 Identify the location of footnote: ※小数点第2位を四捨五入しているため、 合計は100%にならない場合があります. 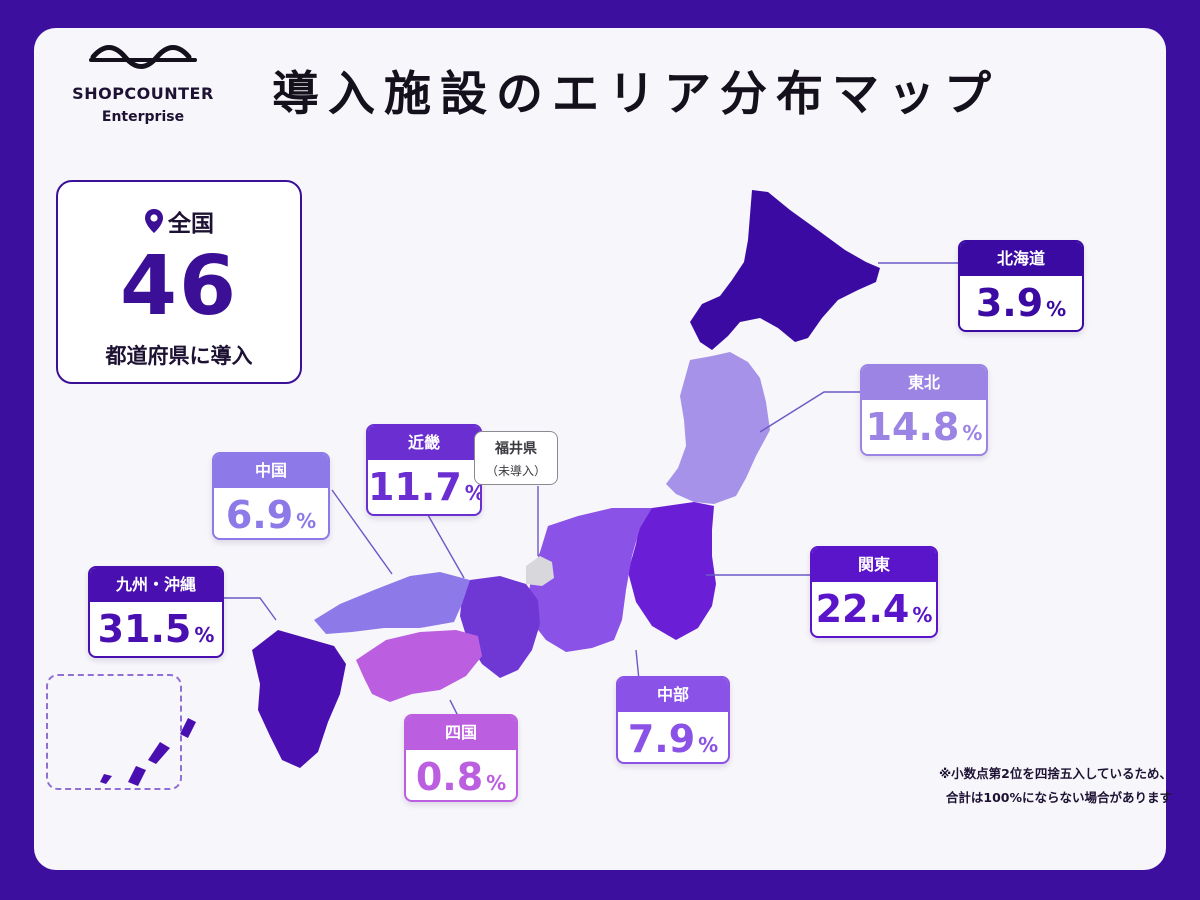
(1055, 786).